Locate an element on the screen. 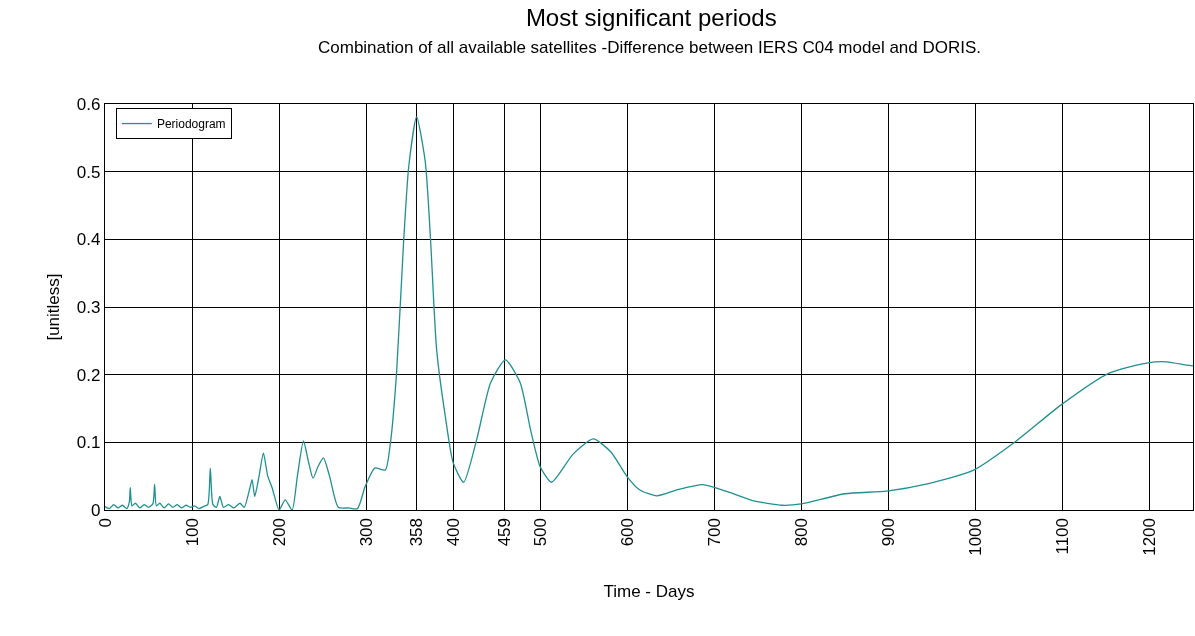  x-tick-label: 300 is located at coordinates (366, 532).